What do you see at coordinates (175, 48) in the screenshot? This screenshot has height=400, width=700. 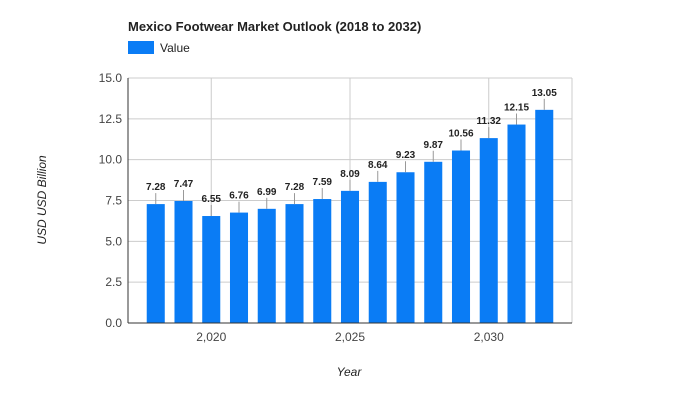 I see `legend-label: Value` at bounding box center [175, 48].